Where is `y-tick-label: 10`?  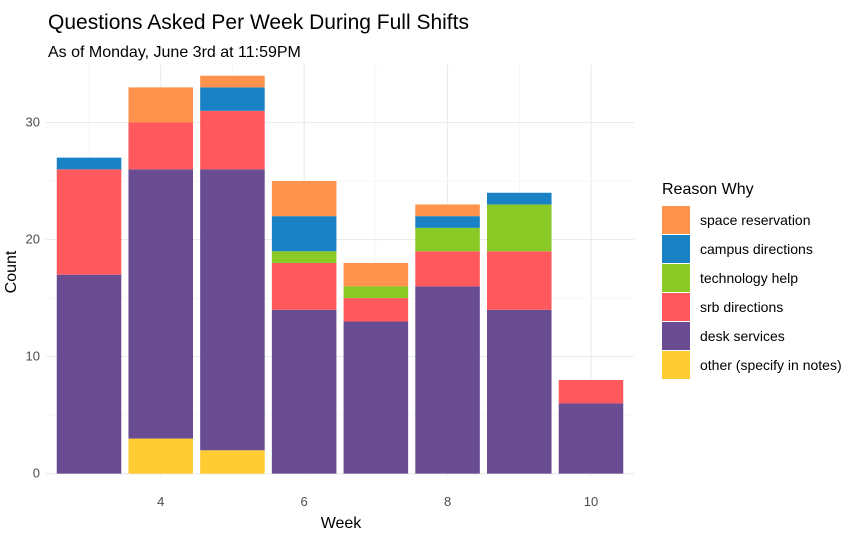 y-tick-label: 10 is located at coordinates (33, 356).